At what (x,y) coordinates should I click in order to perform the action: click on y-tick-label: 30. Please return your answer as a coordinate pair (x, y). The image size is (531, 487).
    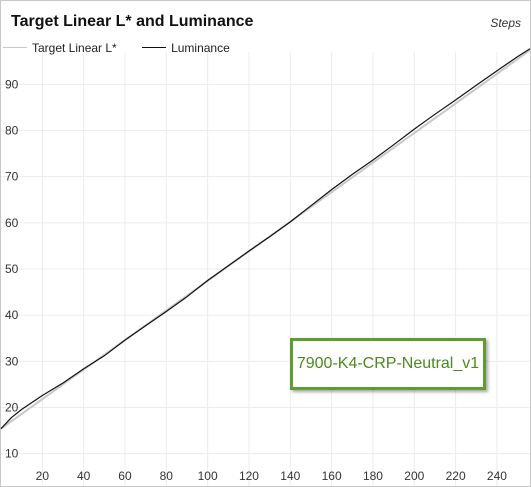
    Looking at the image, I should click on (12, 361).